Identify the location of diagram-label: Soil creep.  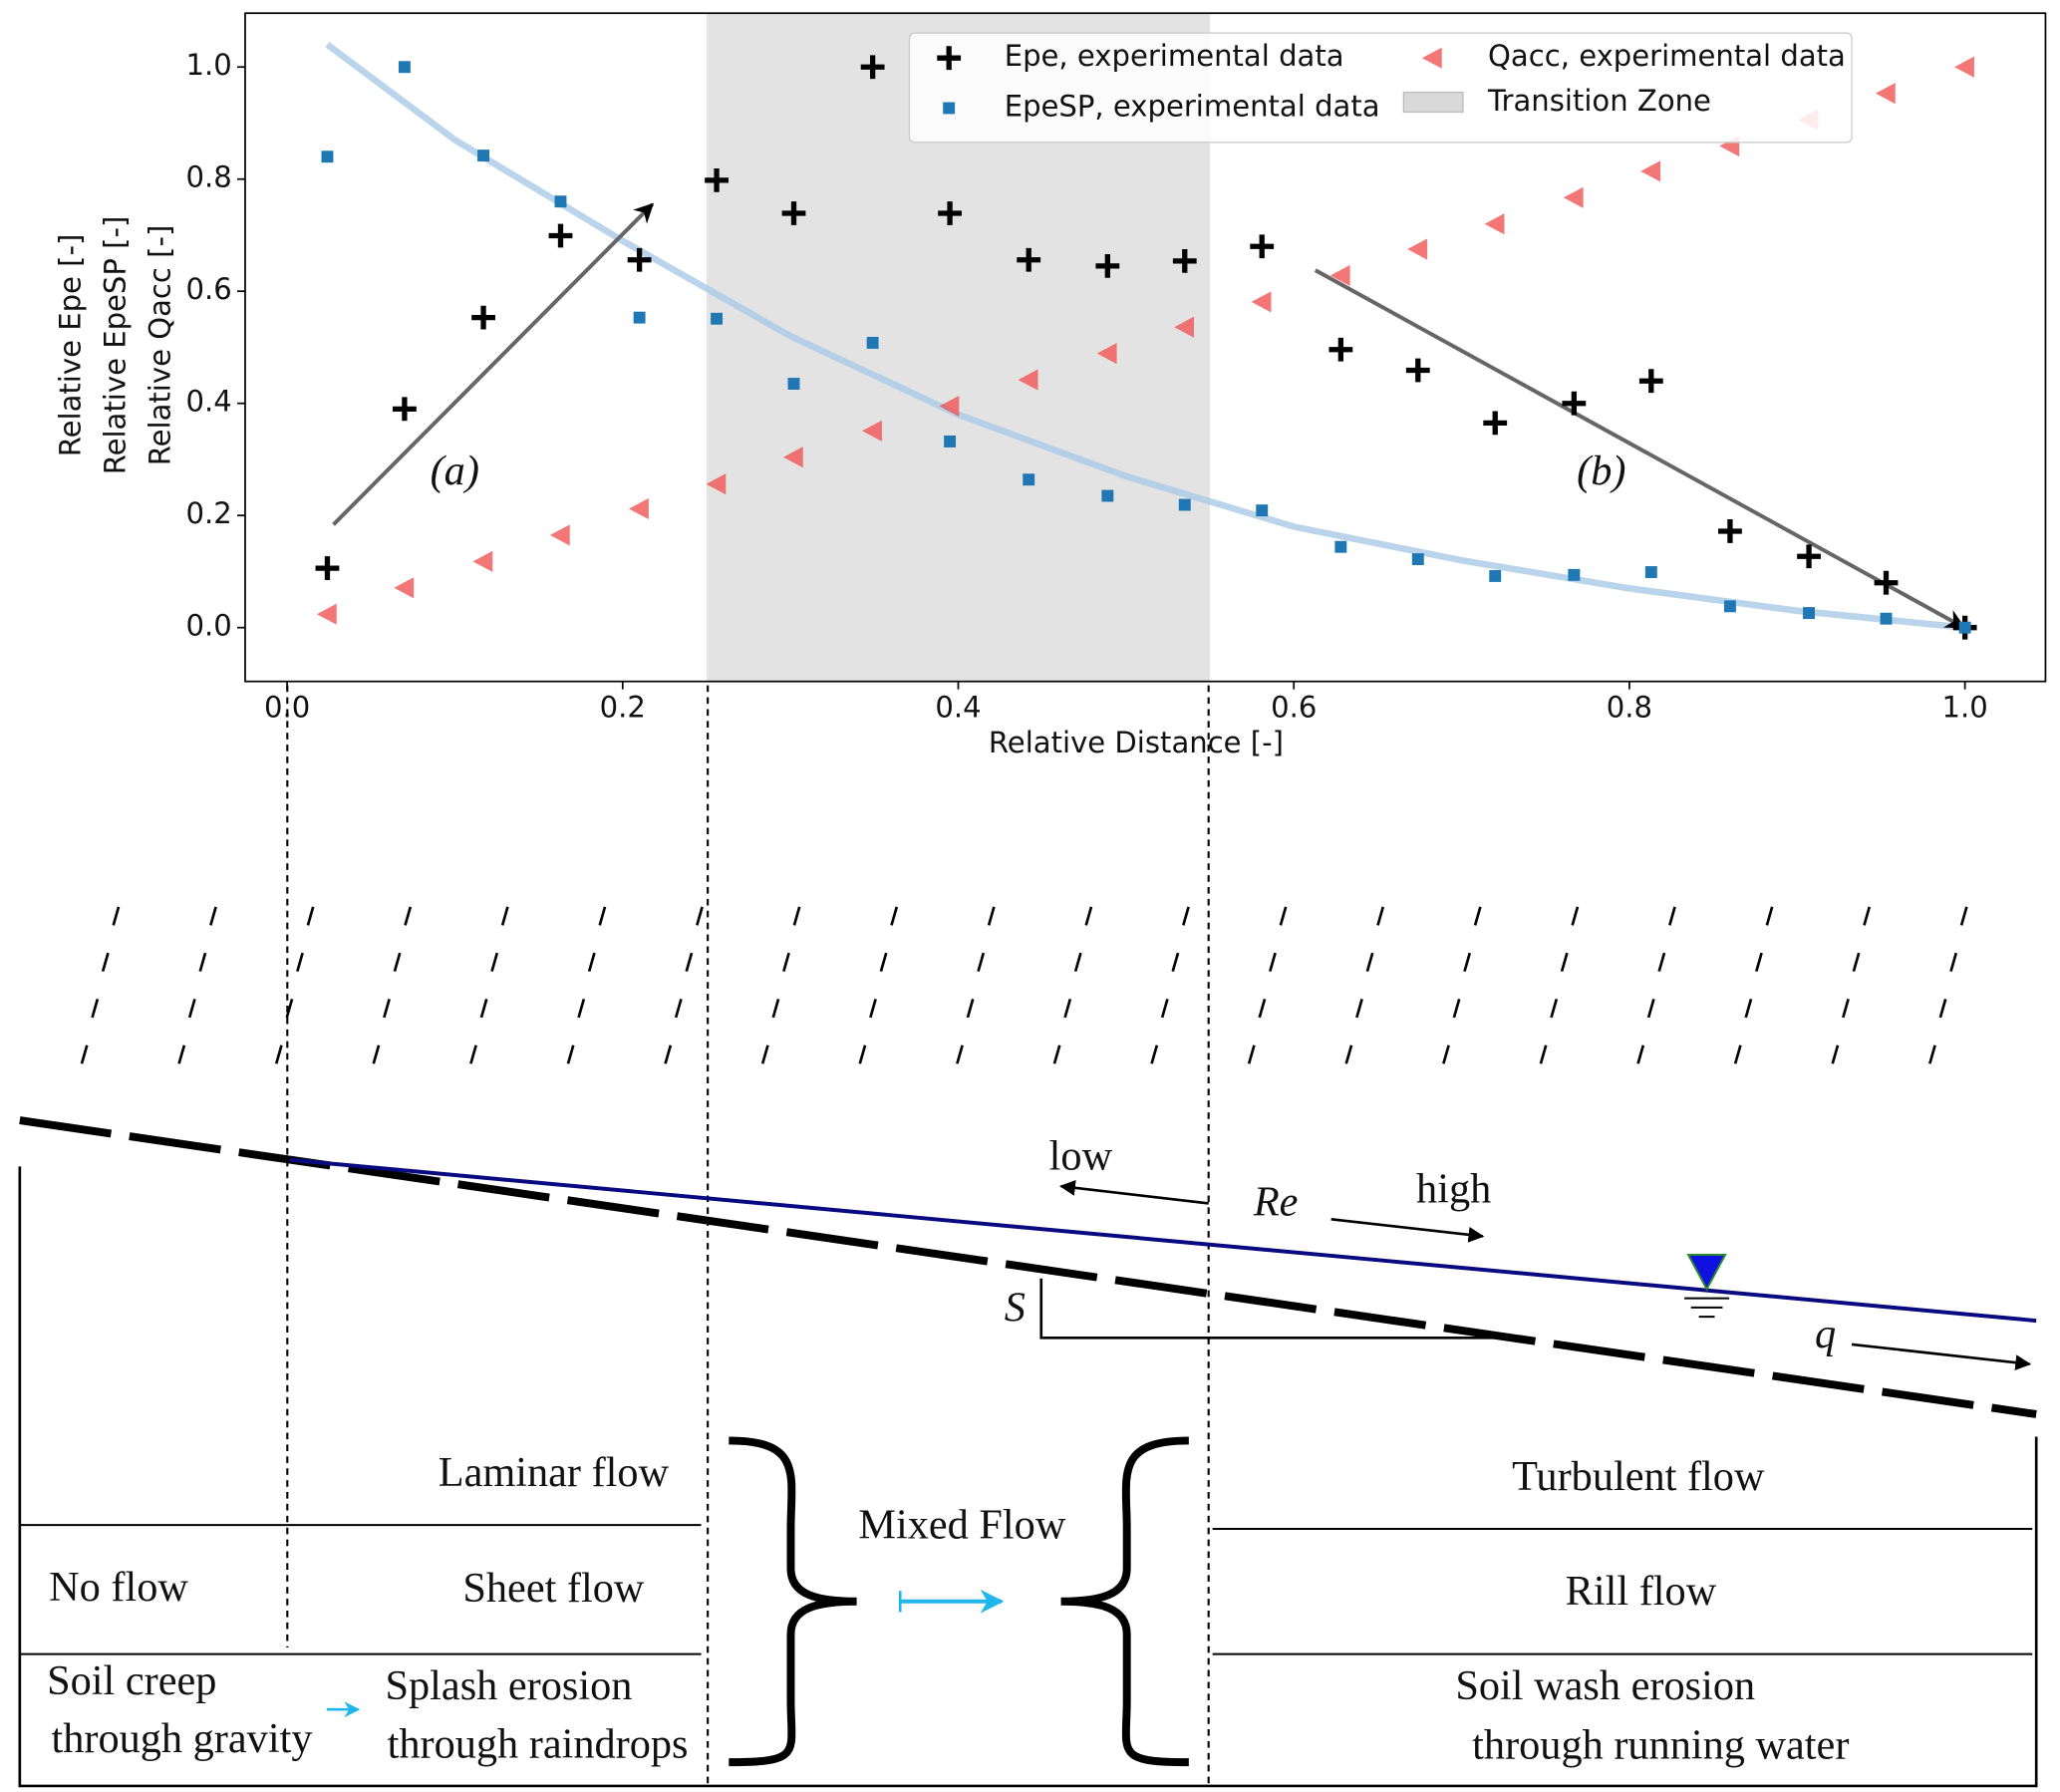
(131, 1680).